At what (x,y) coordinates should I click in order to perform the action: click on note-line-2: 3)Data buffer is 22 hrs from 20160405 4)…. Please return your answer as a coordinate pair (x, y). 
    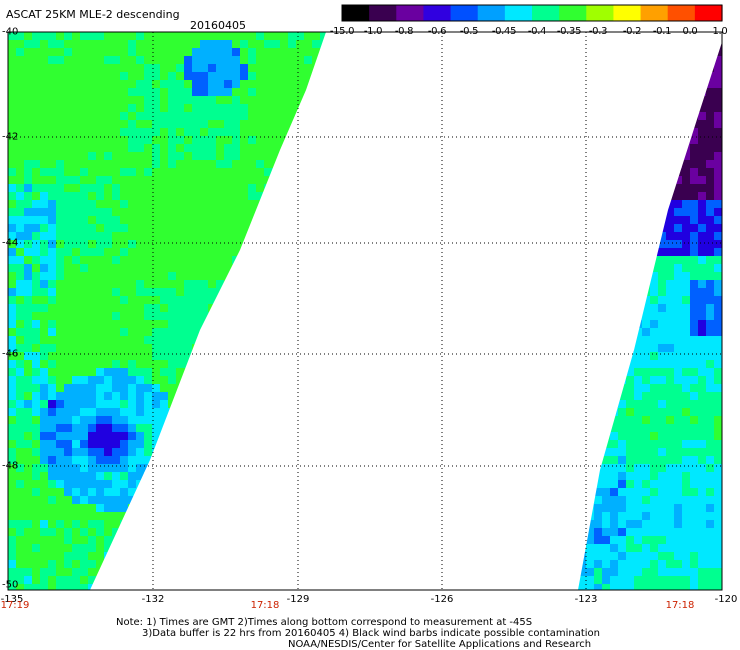
    Looking at the image, I should click on (371, 633).